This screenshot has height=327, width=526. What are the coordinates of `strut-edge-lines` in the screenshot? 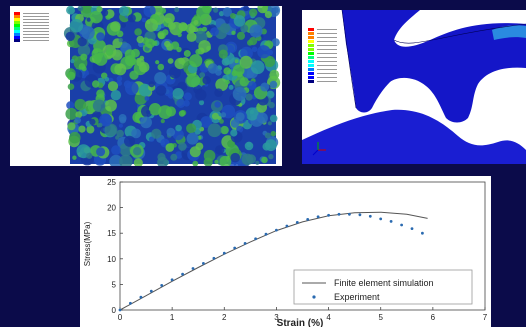 It's located at (433, 59).